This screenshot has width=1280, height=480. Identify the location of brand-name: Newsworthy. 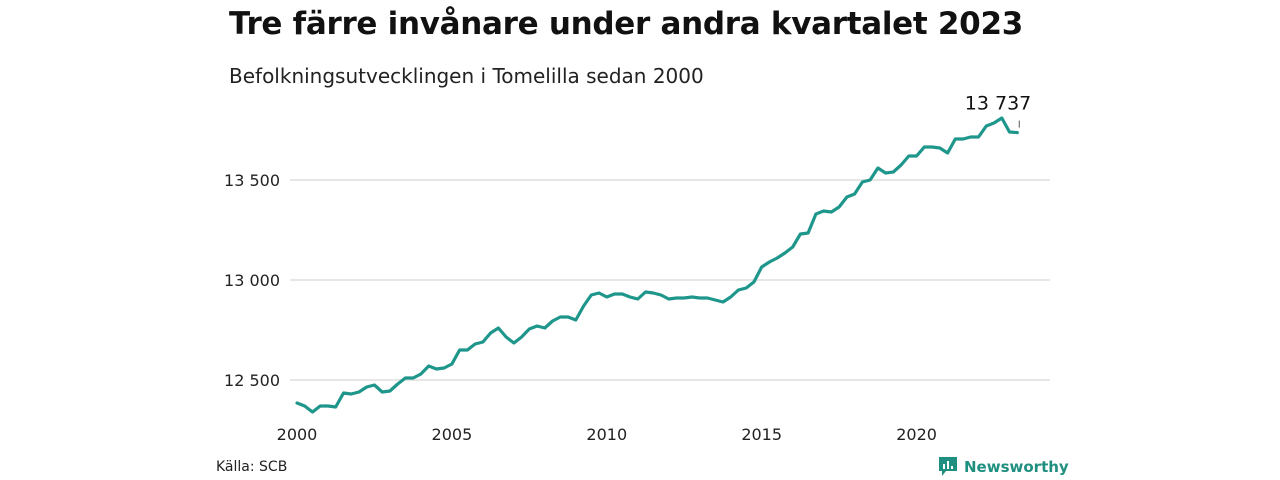
(1016, 466).